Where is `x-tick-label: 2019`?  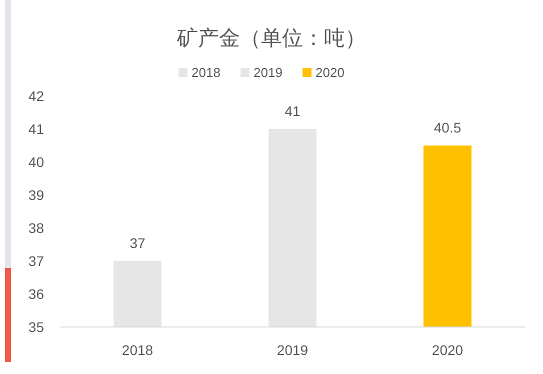 x-tick-label: 2019 is located at coordinates (292, 350).